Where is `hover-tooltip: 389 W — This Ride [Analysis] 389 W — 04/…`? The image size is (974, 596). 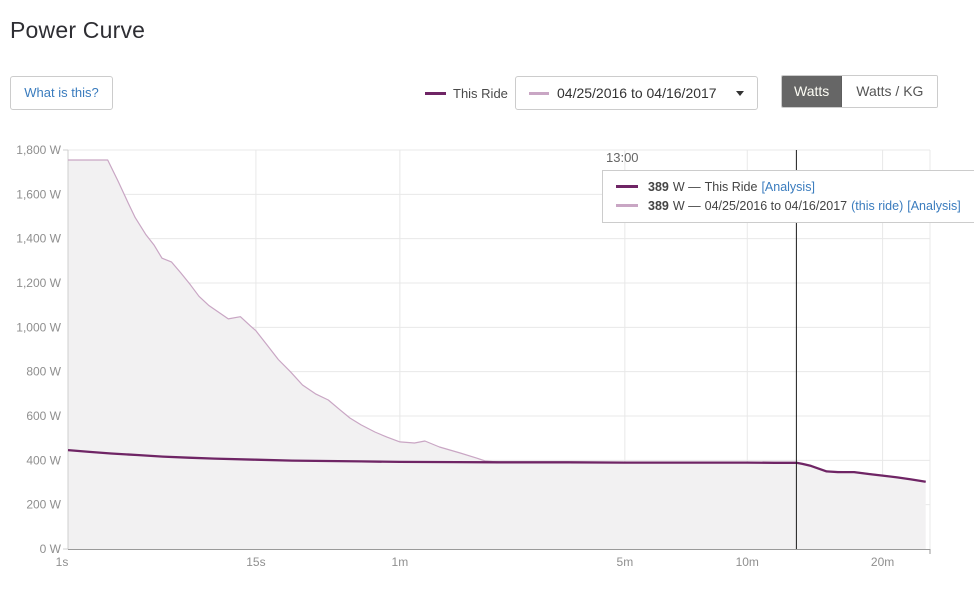 hover-tooltip: 389 W — This Ride [Analysis] 389 W — 04/… is located at coordinates (788, 196).